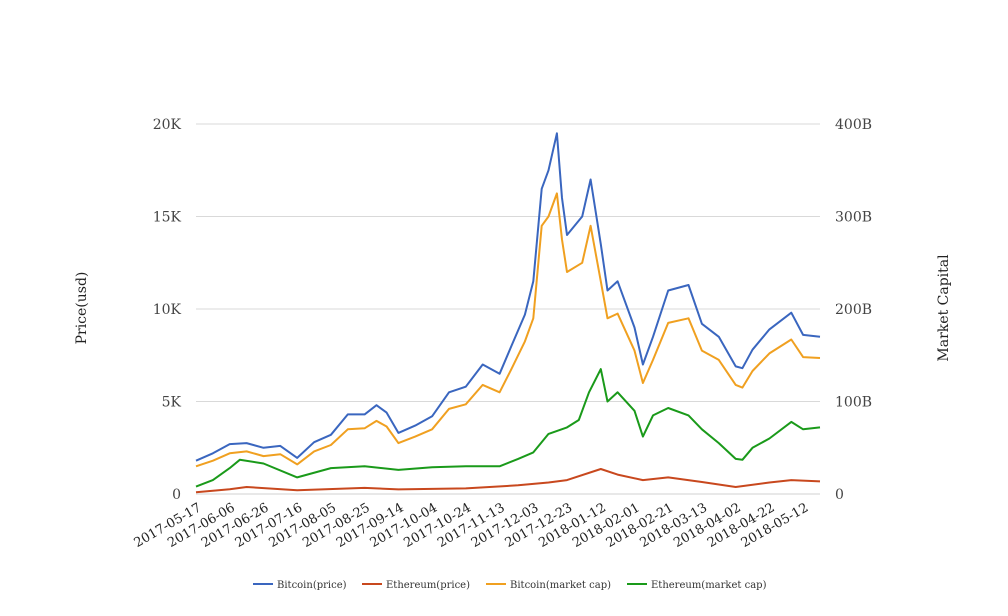 The height and width of the screenshot is (616, 1008). I want to click on right-tick-label: 300B, so click(853, 218).